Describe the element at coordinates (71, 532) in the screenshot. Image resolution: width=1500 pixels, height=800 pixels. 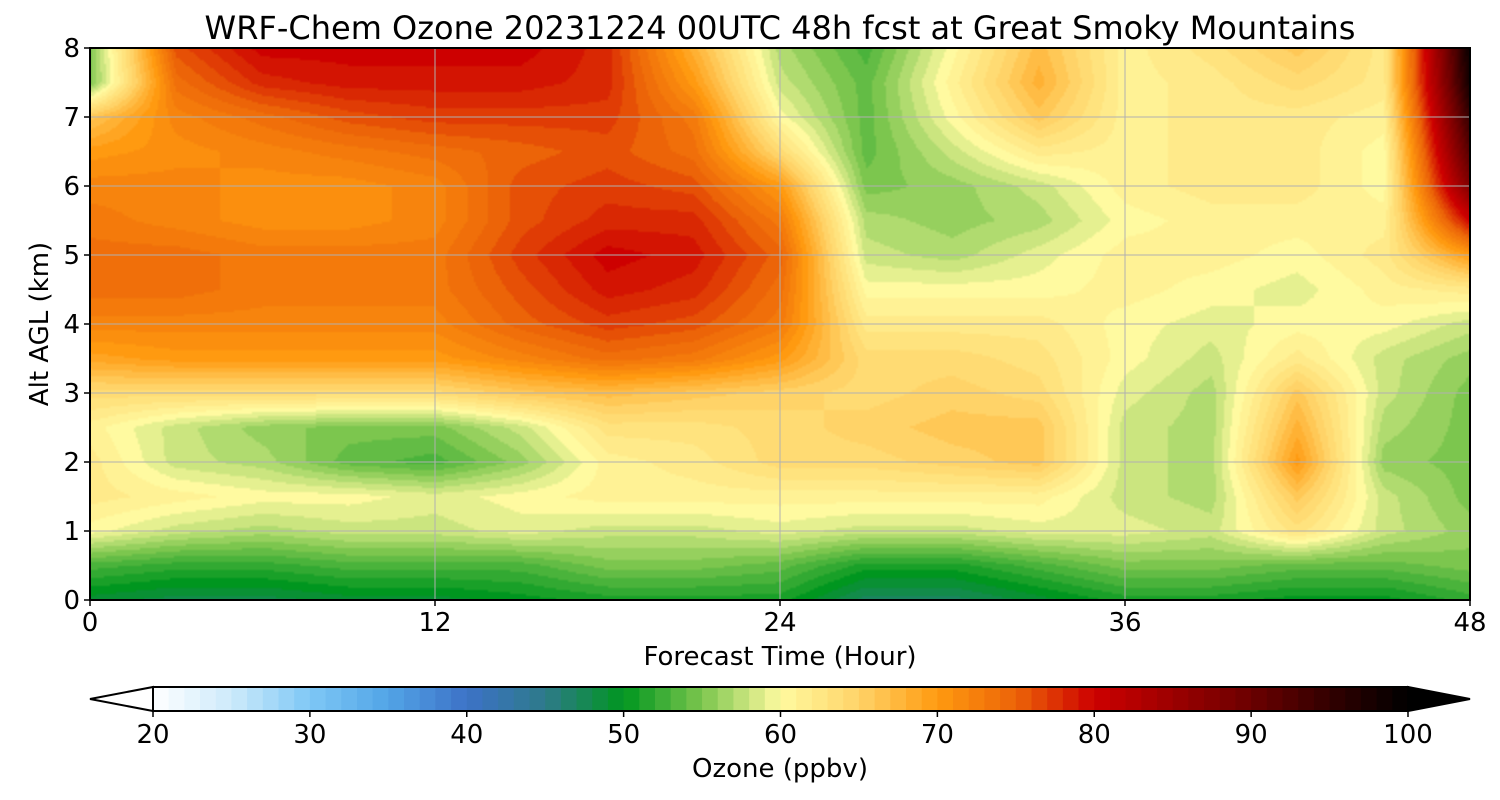
I see `y-tick-label: 1` at that location.